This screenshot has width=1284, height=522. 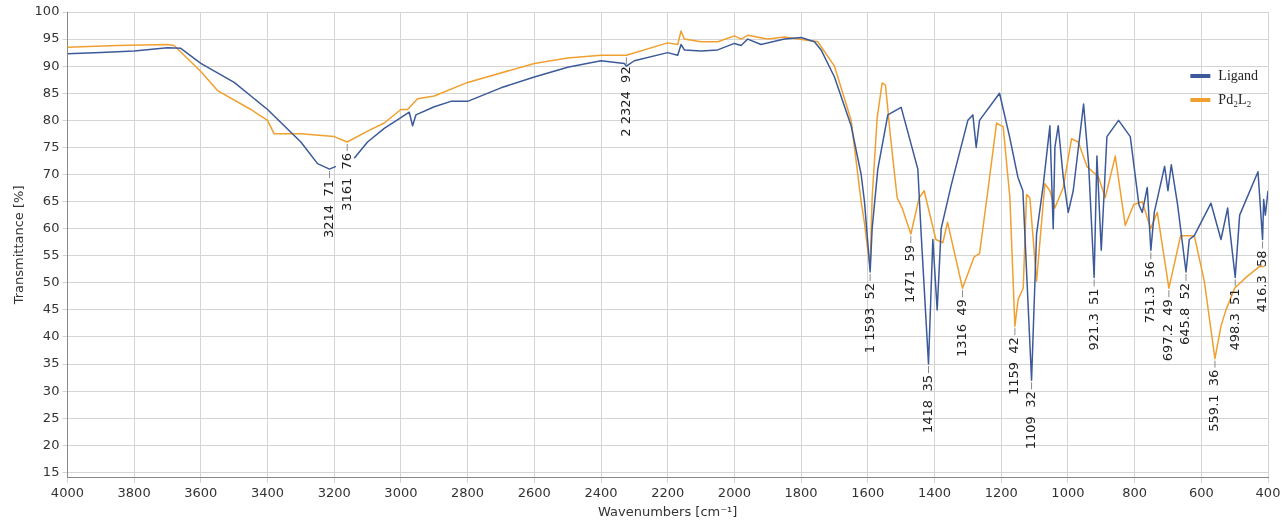 What do you see at coordinates (19, 245) in the screenshot?
I see `y-axis-title: Transmittance [%]` at bounding box center [19, 245].